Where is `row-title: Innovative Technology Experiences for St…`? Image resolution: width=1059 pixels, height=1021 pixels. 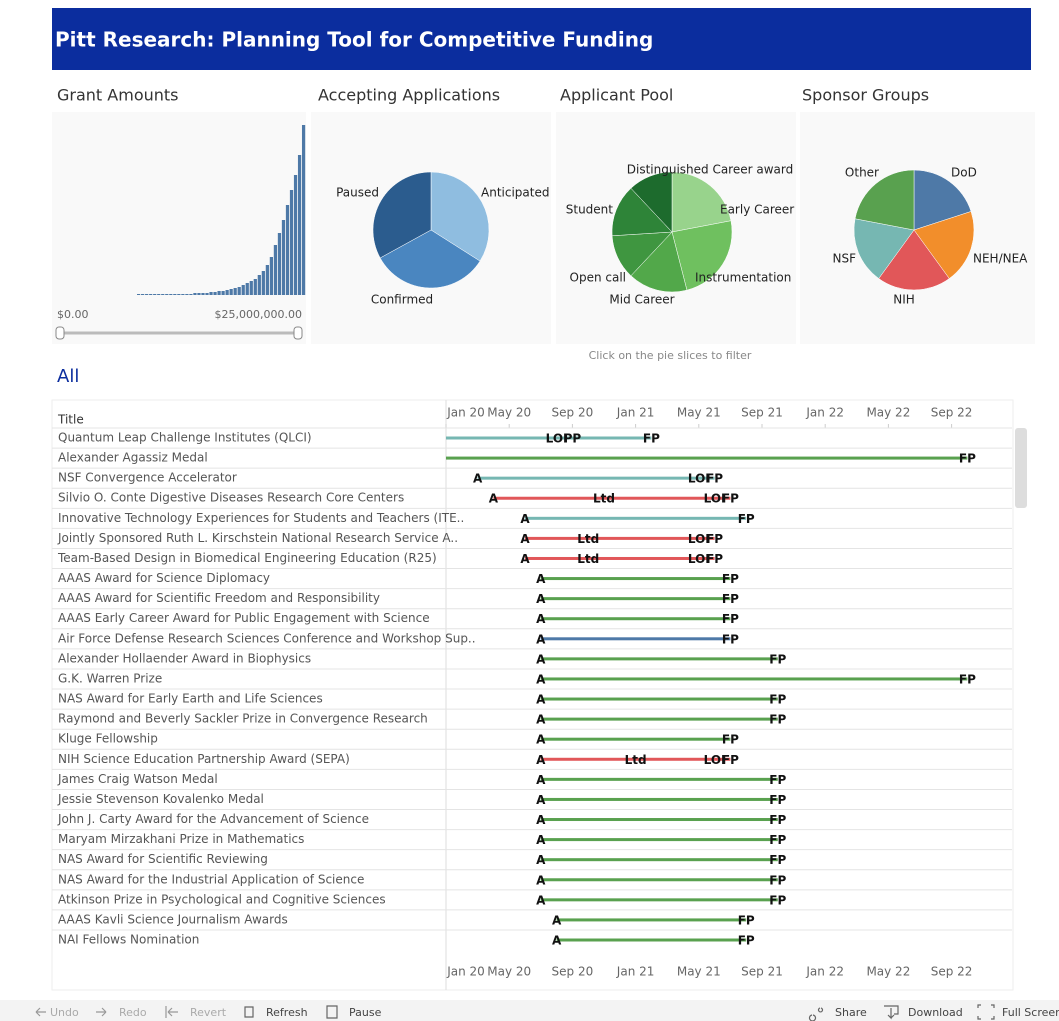
row-title: Innovative Technology Experiences for St… is located at coordinates (261, 518).